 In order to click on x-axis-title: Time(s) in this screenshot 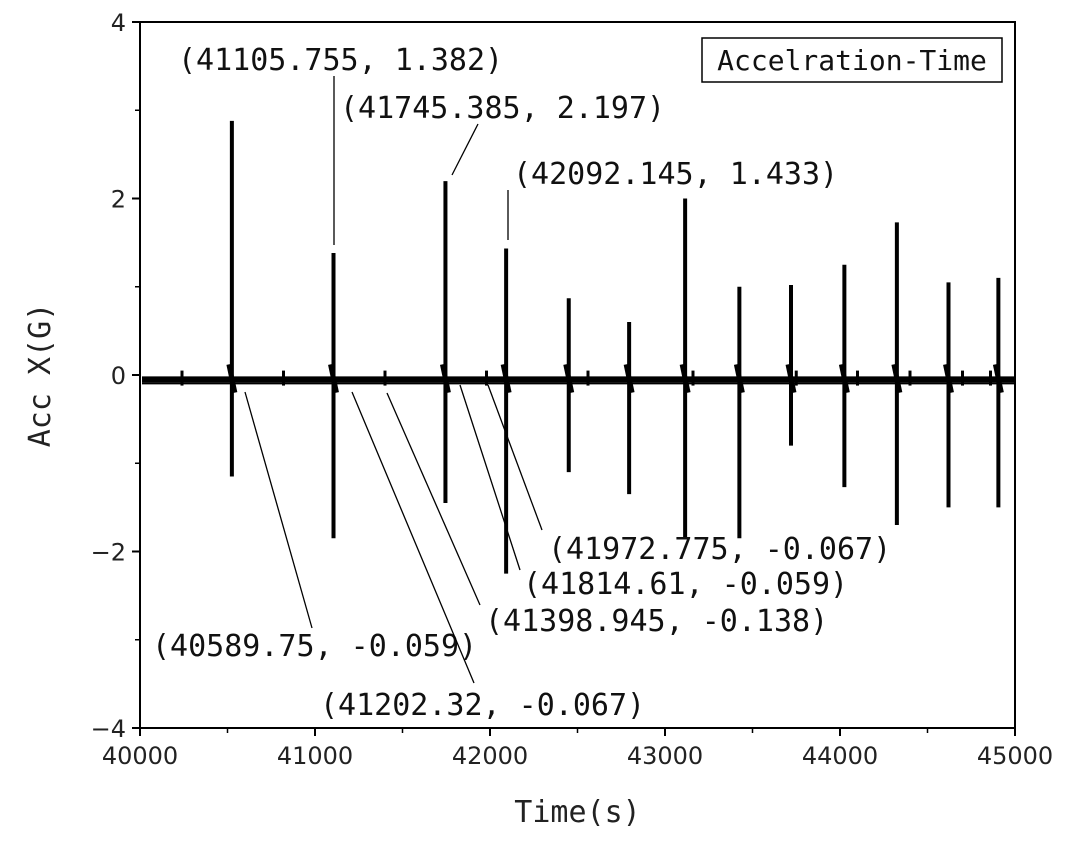, I will do `click(577, 812)`.